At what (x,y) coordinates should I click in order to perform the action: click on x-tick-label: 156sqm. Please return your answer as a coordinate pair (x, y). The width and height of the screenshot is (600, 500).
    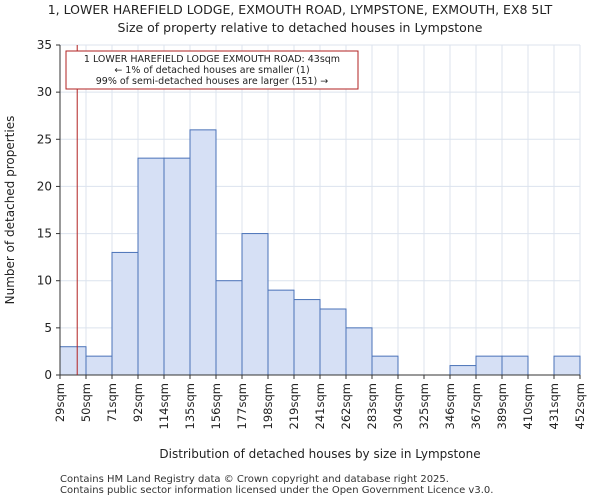
    Looking at the image, I should click on (216, 406).